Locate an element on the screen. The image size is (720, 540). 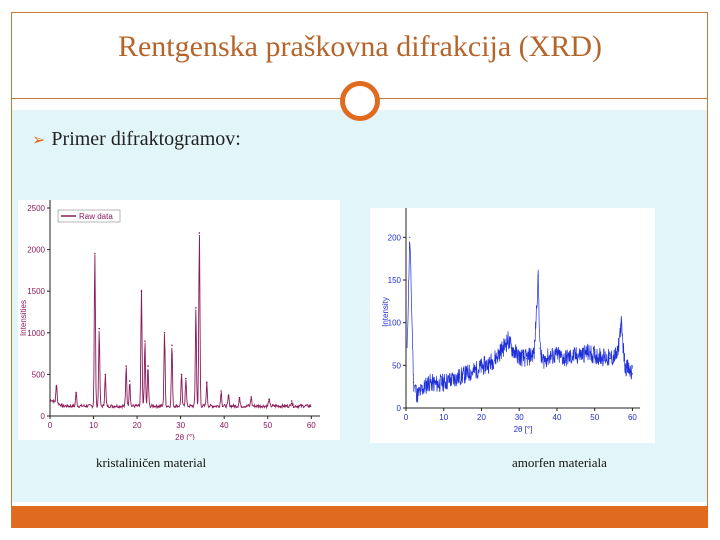
slide-title: Rentgenska praškovna difrakcija (XRD) is located at coordinates (359, 46).